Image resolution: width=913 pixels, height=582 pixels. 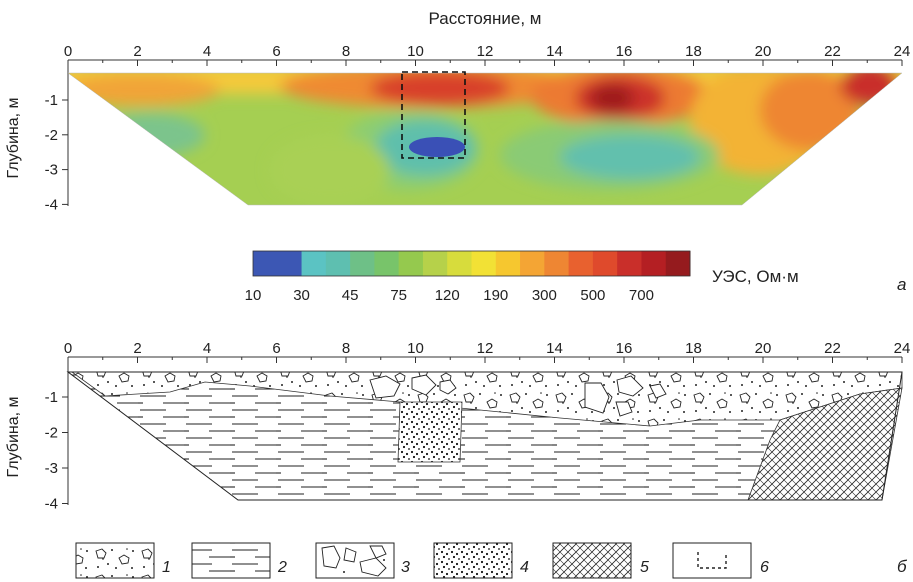 What do you see at coordinates (346, 348) in the screenshot?
I see `bottom-x-tick-label: 8` at bounding box center [346, 348].